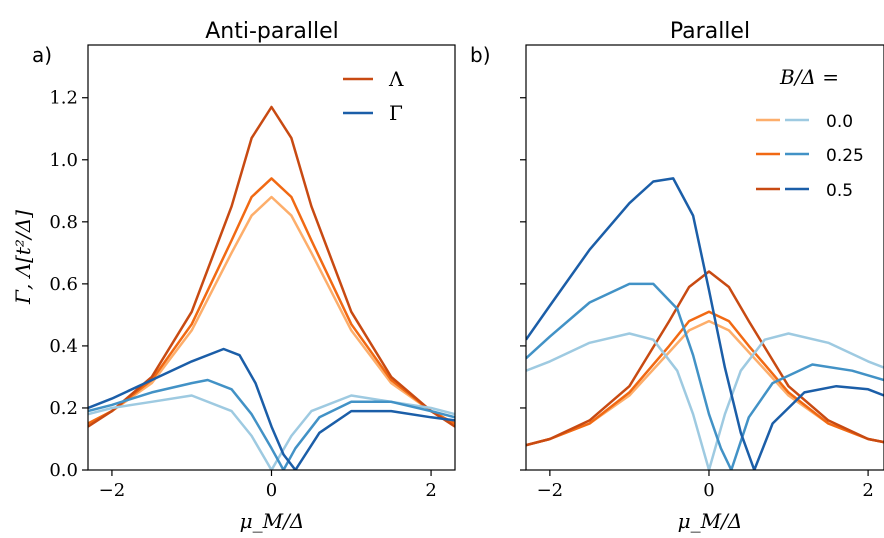 The height and width of the screenshot is (538, 884). Describe the element at coordinates (867, 490) in the screenshot. I see `panel-b-x-tick-label: 2` at that location.